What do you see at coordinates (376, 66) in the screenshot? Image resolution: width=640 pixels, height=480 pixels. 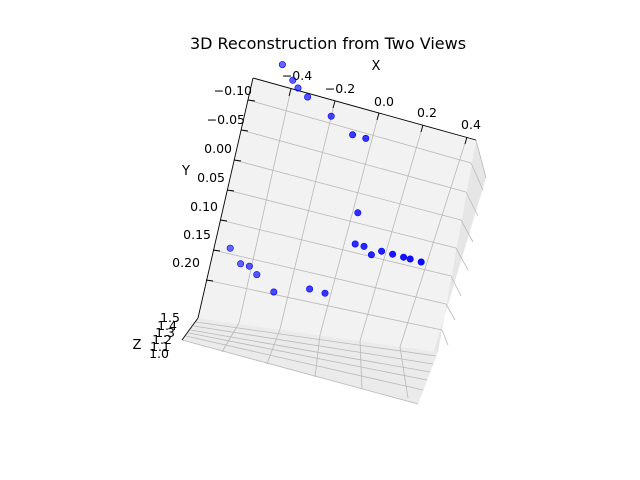 I see `x-axis-label: X` at bounding box center [376, 66].